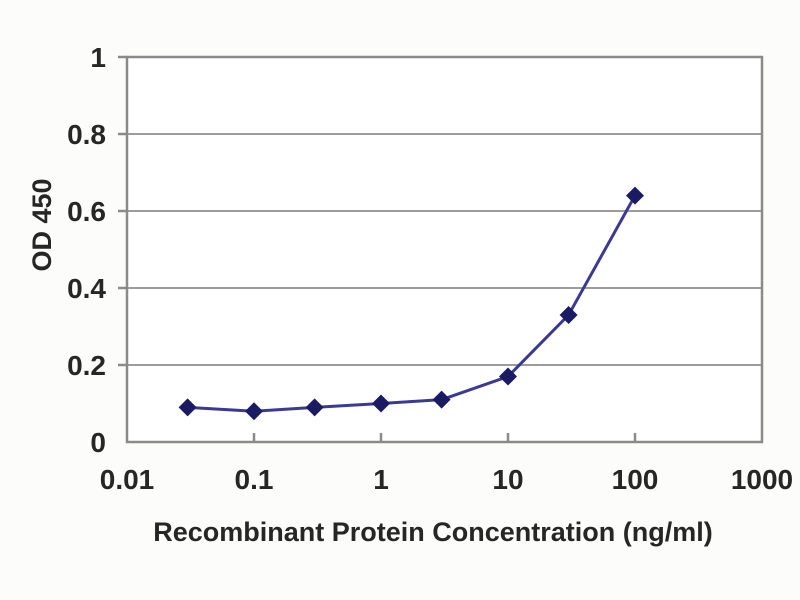 The width and height of the screenshot is (800, 600). Describe the element at coordinates (42, 224) in the screenshot. I see `y-axis-title: OD 450` at that location.